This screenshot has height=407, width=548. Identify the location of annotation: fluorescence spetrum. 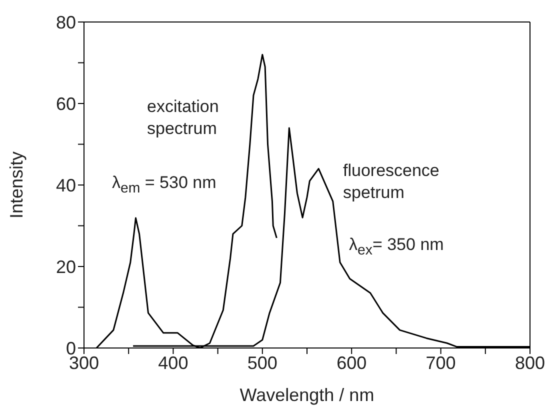
(391, 182).